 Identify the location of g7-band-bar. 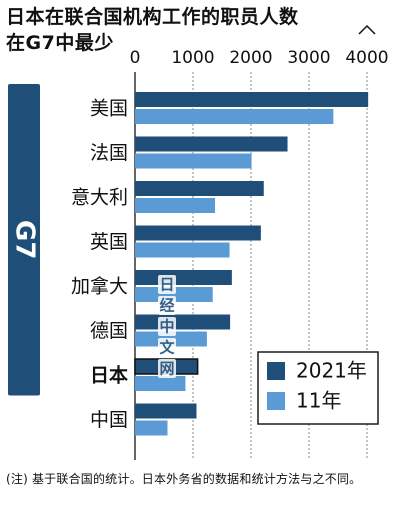
(24, 240).